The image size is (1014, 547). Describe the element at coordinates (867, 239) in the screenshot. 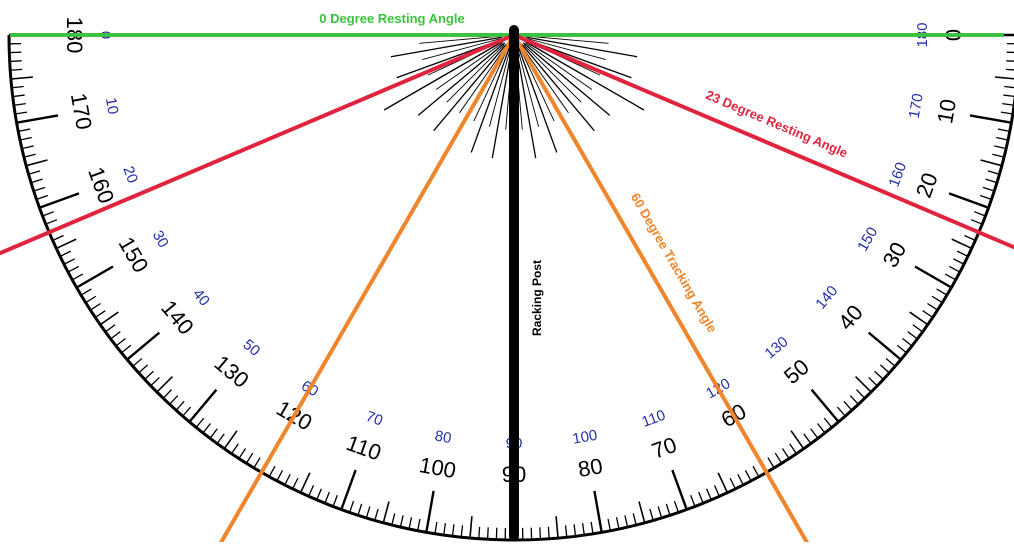

I see `inner-degree-number: 150` at that location.